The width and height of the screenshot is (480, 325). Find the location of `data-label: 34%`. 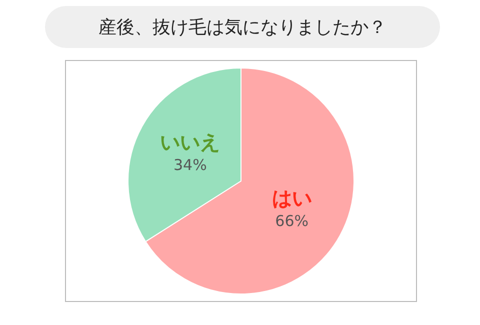

data-label: 34% is located at coordinates (190, 165).